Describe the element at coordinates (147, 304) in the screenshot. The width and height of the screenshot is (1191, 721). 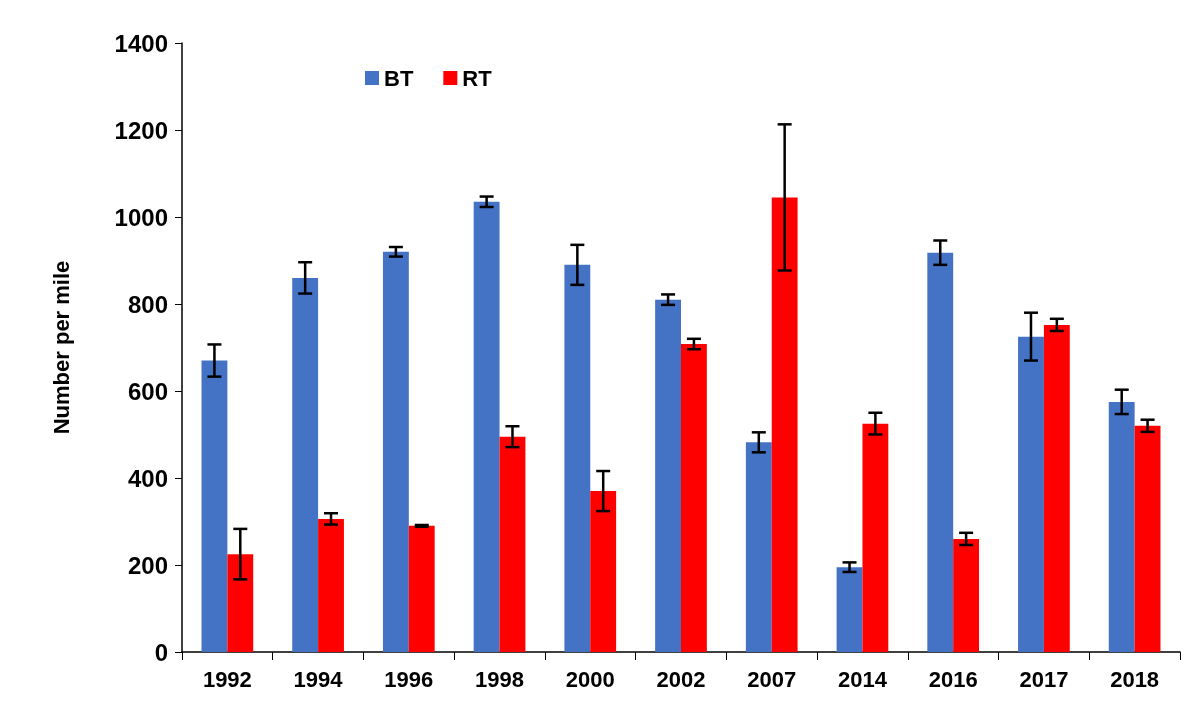
I see `y-tick-label: 800` at that location.